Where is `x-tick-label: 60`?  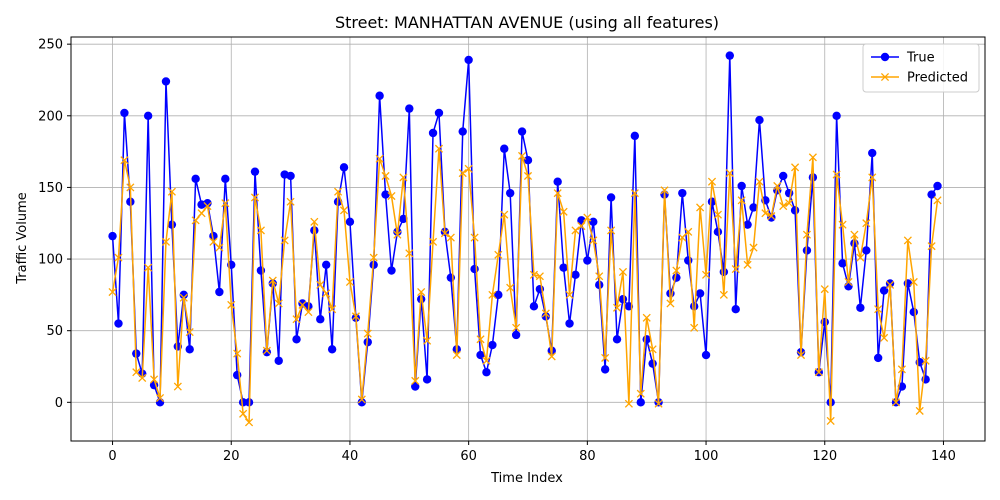 x-tick-label: 60 is located at coordinates (468, 456).